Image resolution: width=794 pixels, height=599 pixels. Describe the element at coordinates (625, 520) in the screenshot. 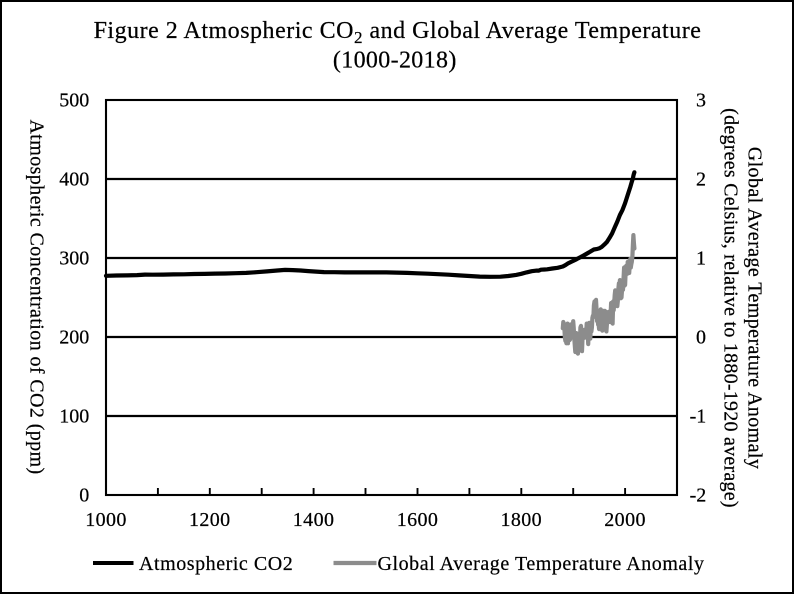

I see `svg-text: 2000` at that location.